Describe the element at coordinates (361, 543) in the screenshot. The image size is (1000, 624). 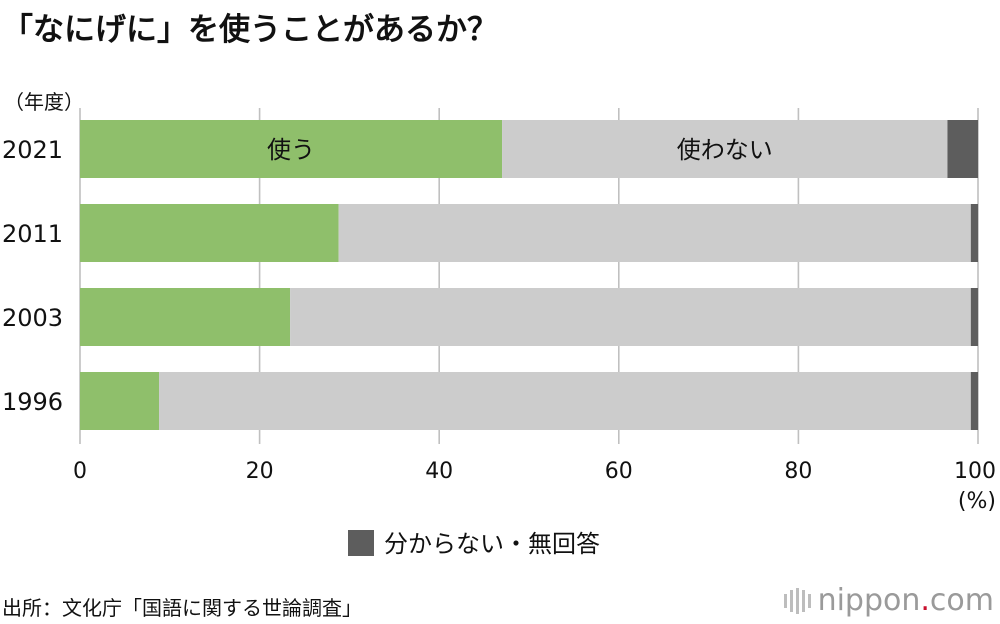
I see `legend-swatch-unknown` at that location.